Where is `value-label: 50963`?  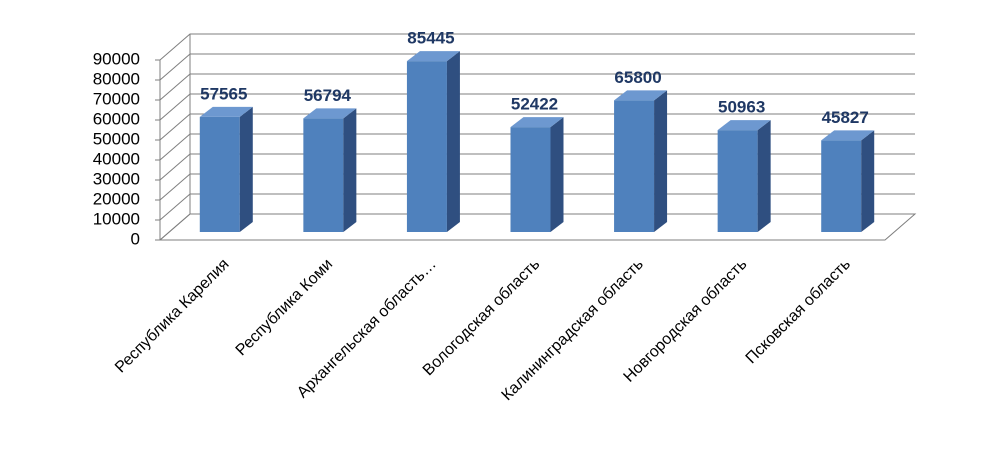 value-label: 50963 is located at coordinates (741, 107).